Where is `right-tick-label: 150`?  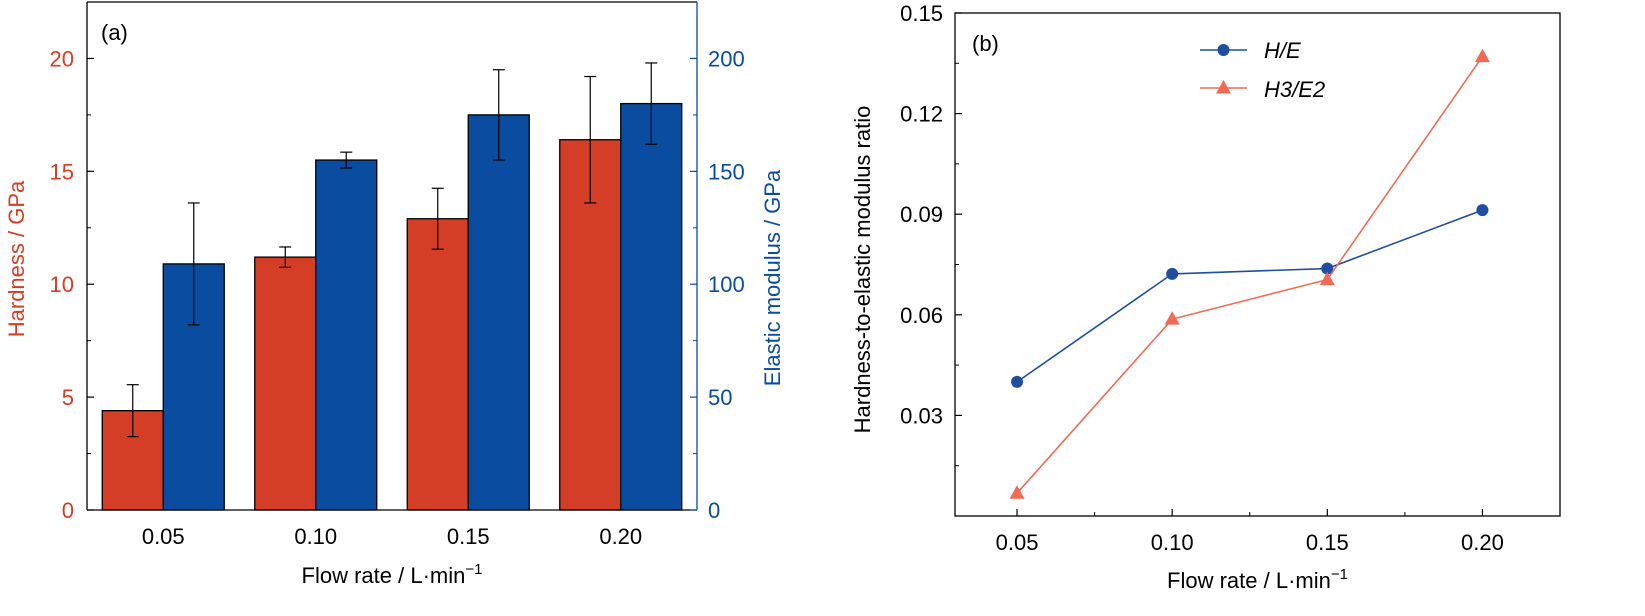
right-tick-label: 150 is located at coordinates (726, 171).